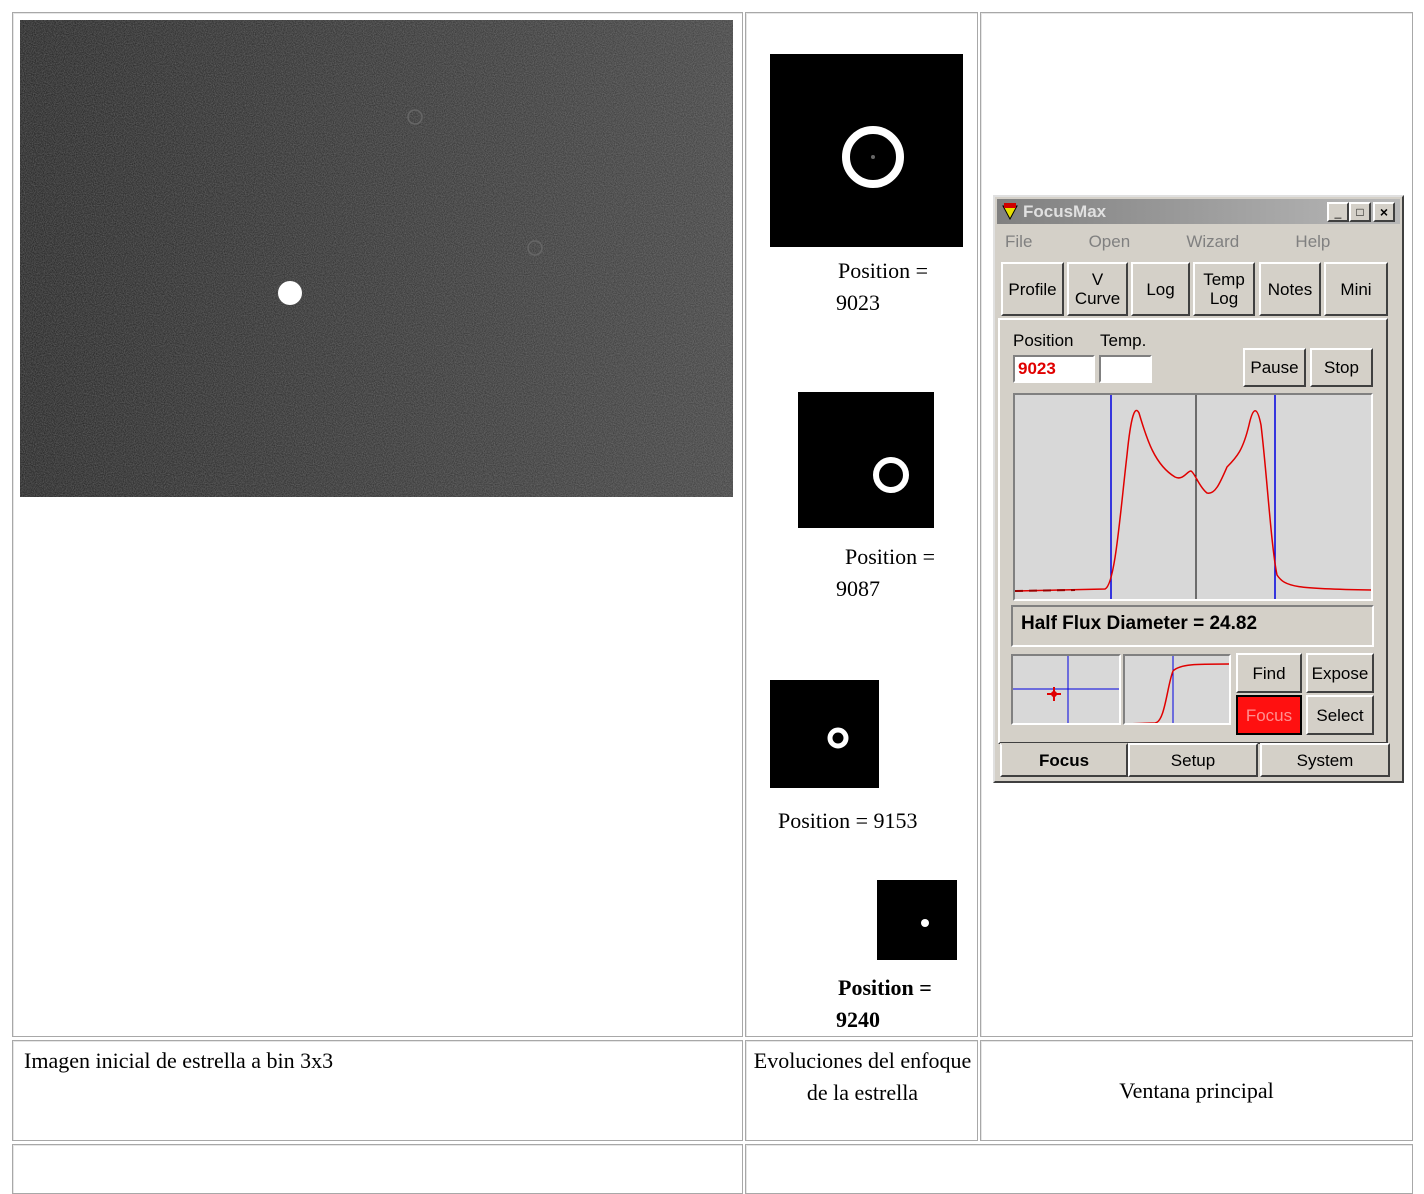 The height and width of the screenshot is (1194, 1424). Describe the element at coordinates (1340, 715) in the screenshot. I see `select-button: Select` at that location.